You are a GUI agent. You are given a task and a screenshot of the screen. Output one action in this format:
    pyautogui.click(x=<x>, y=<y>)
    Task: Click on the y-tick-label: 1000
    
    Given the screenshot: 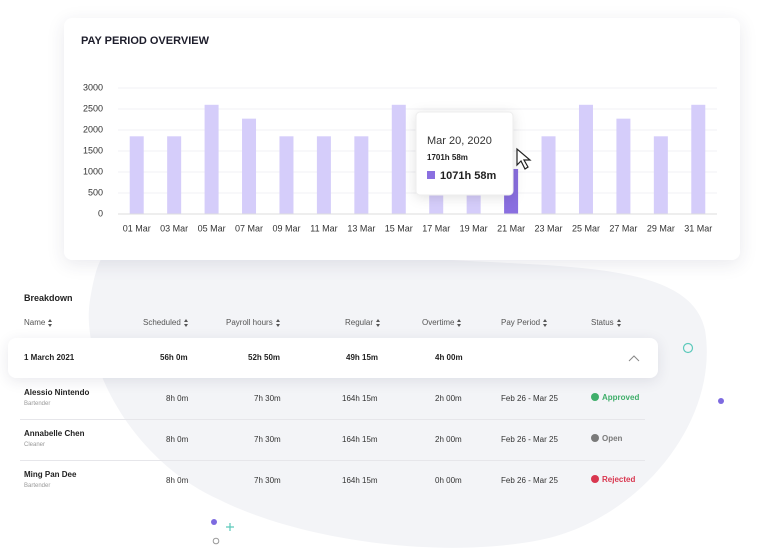 What is the action you would take?
    pyautogui.click(x=93, y=171)
    